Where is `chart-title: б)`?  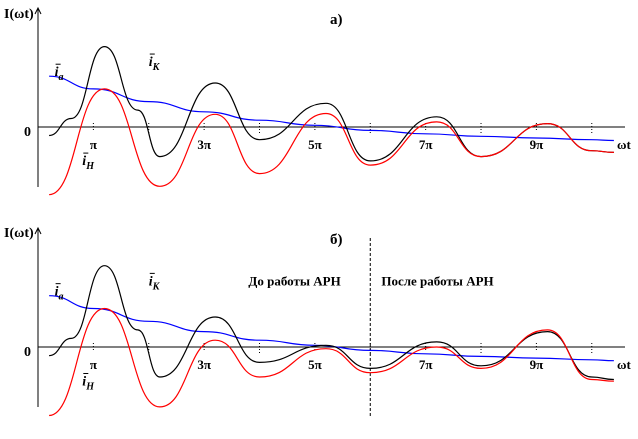
chart-title: б) is located at coordinates (336, 240).